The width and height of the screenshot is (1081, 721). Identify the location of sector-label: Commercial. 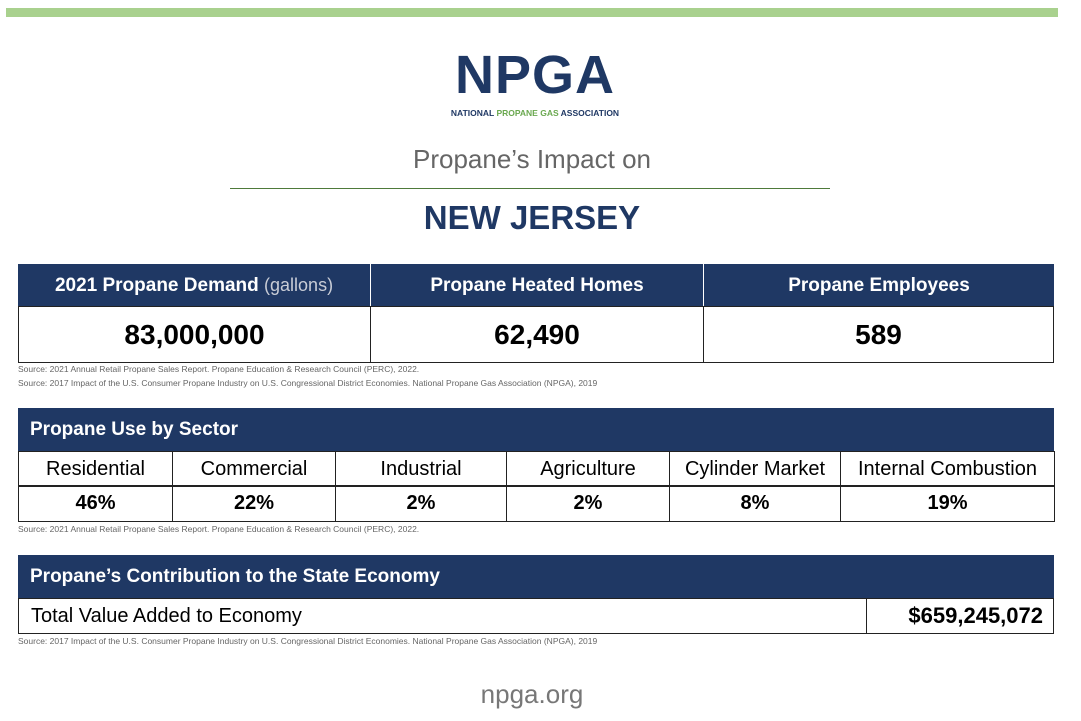
(254, 469).